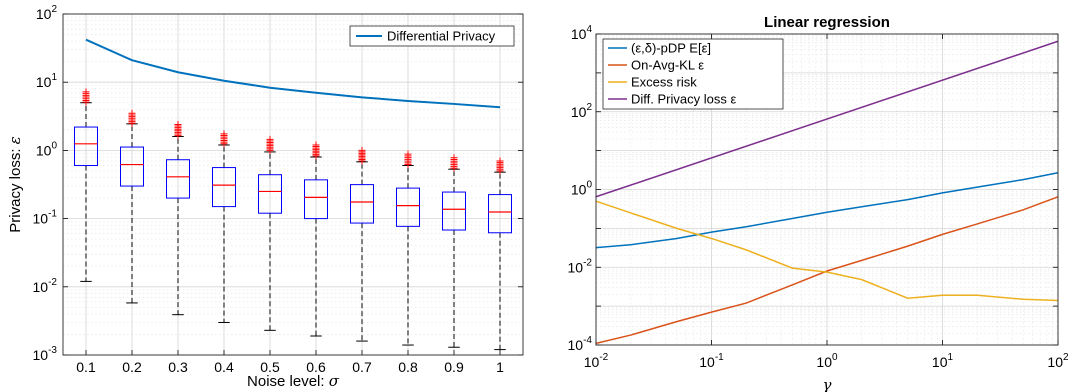 The image size is (1075, 392). I want to click on x-tick-label: 10¹, so click(943, 361).